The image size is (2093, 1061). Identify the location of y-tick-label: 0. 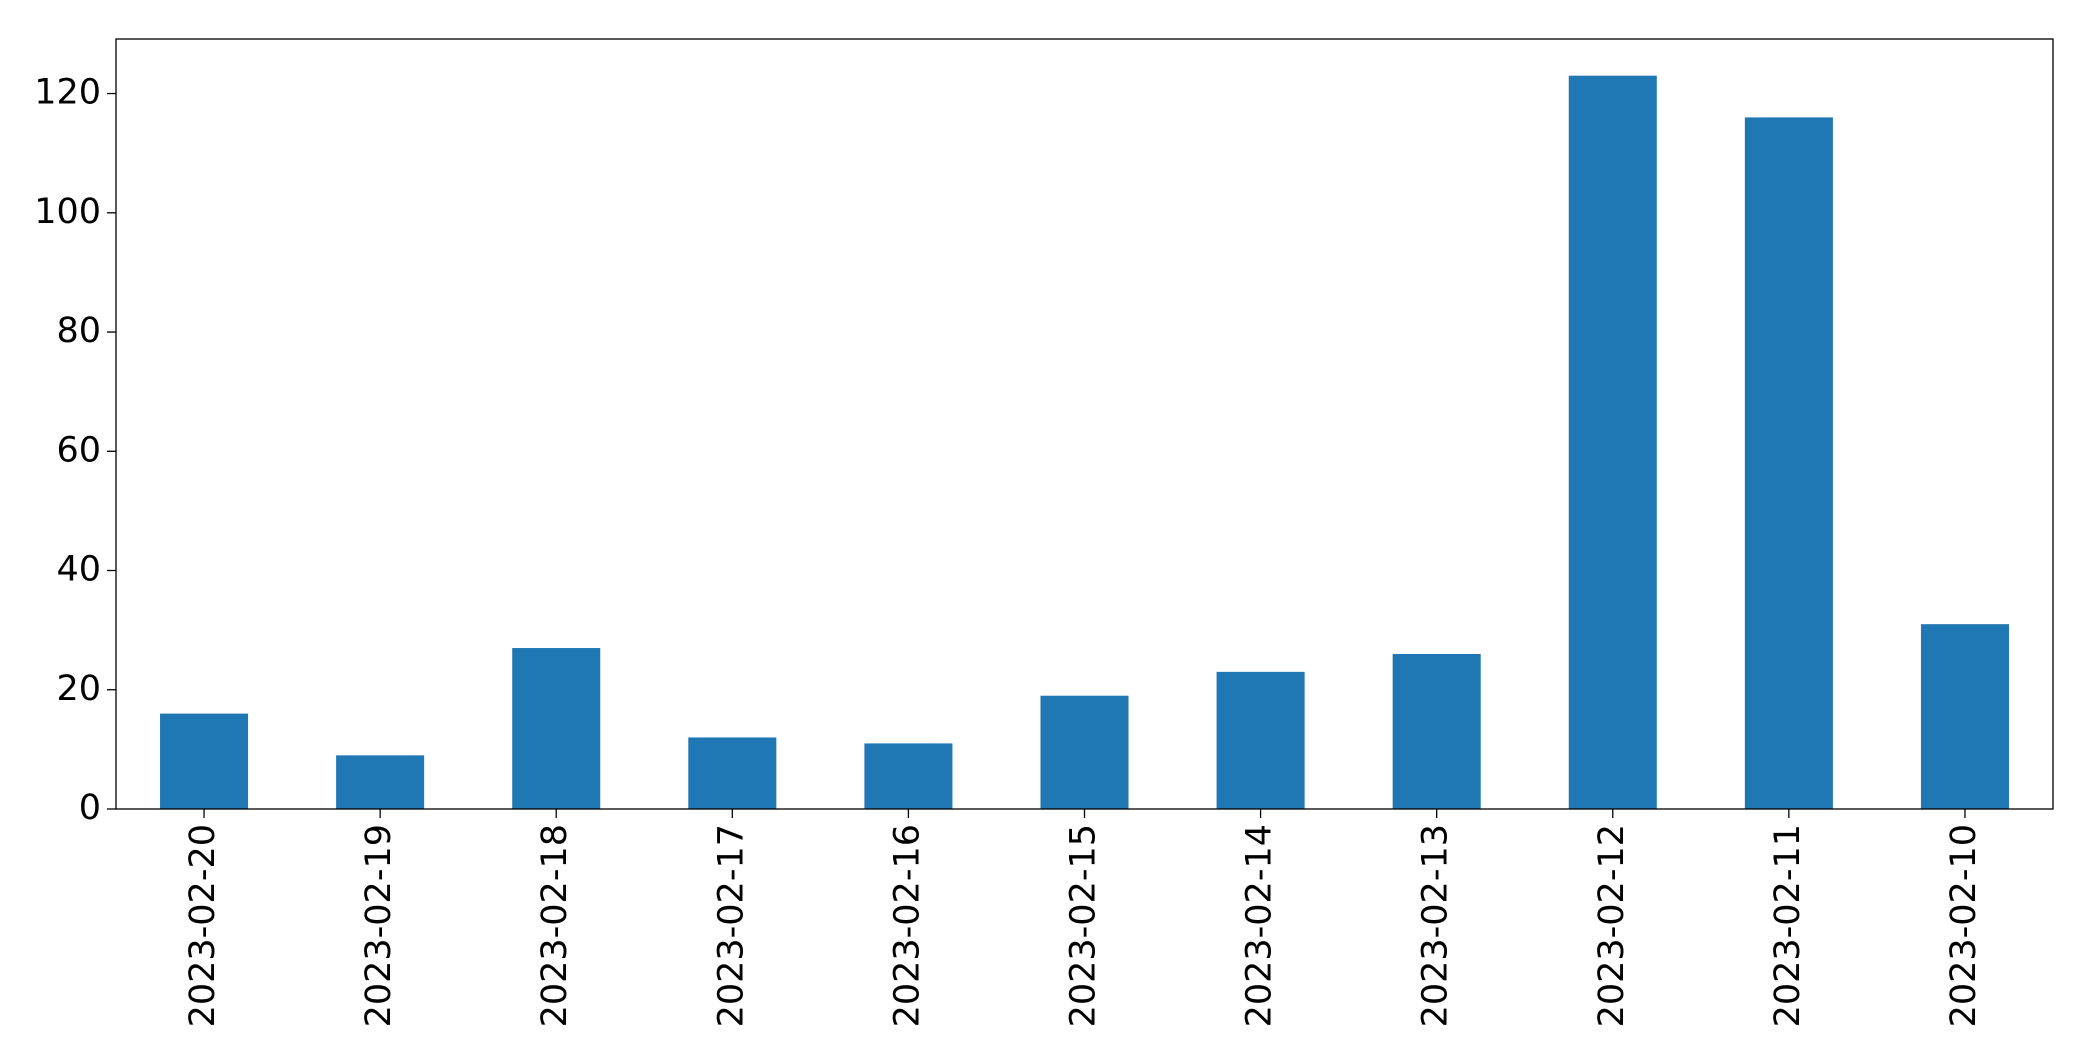
(90, 808).